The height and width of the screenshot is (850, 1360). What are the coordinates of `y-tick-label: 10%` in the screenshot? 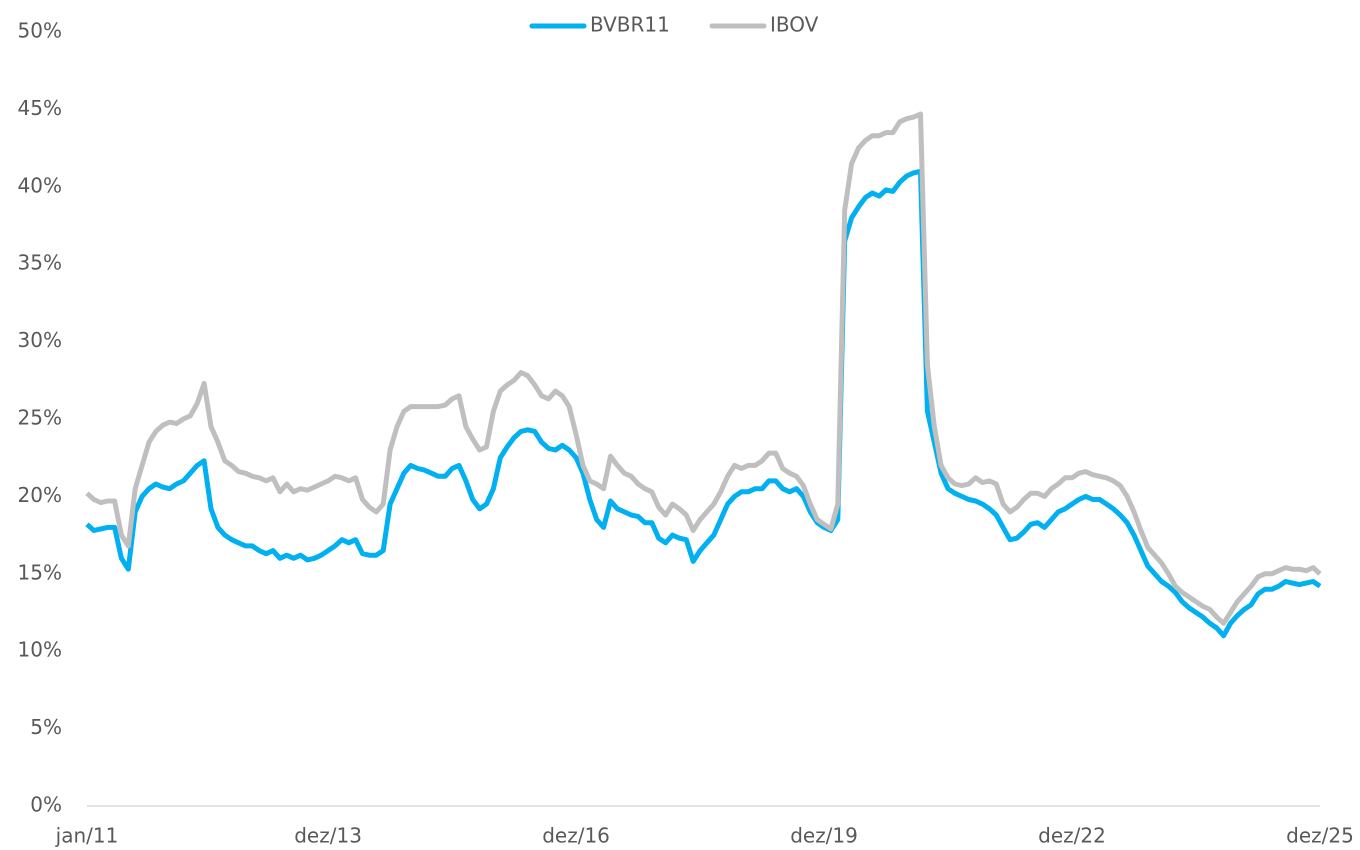 It's located at (40, 650).